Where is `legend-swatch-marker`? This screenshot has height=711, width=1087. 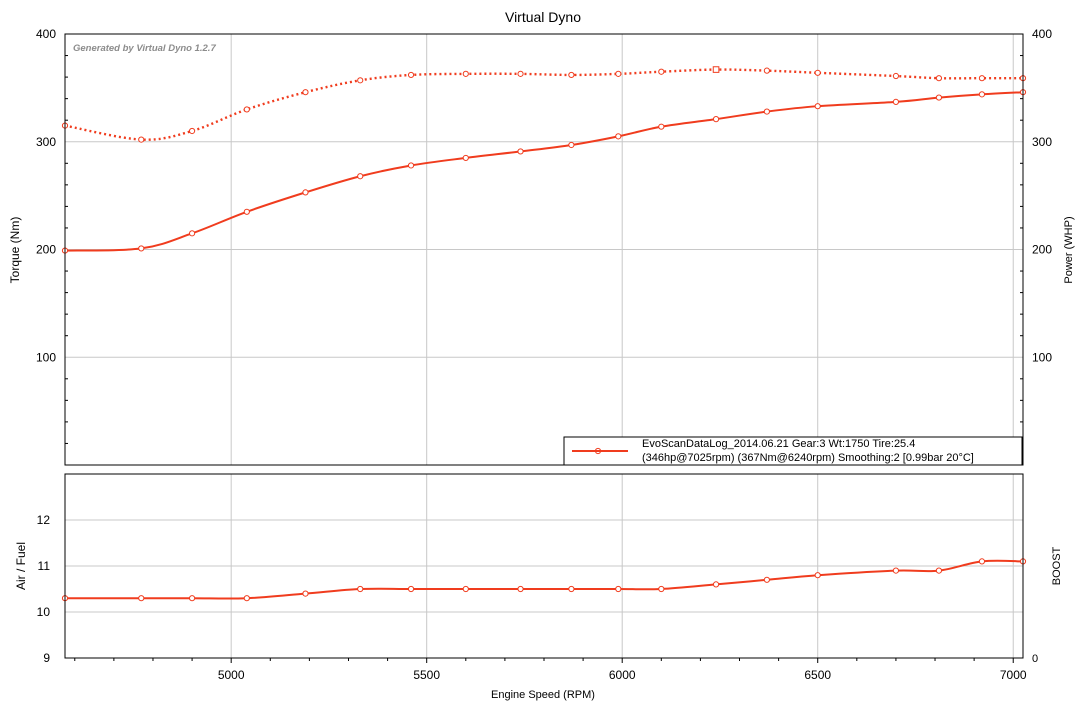
legend-swatch-marker is located at coordinates (598, 451).